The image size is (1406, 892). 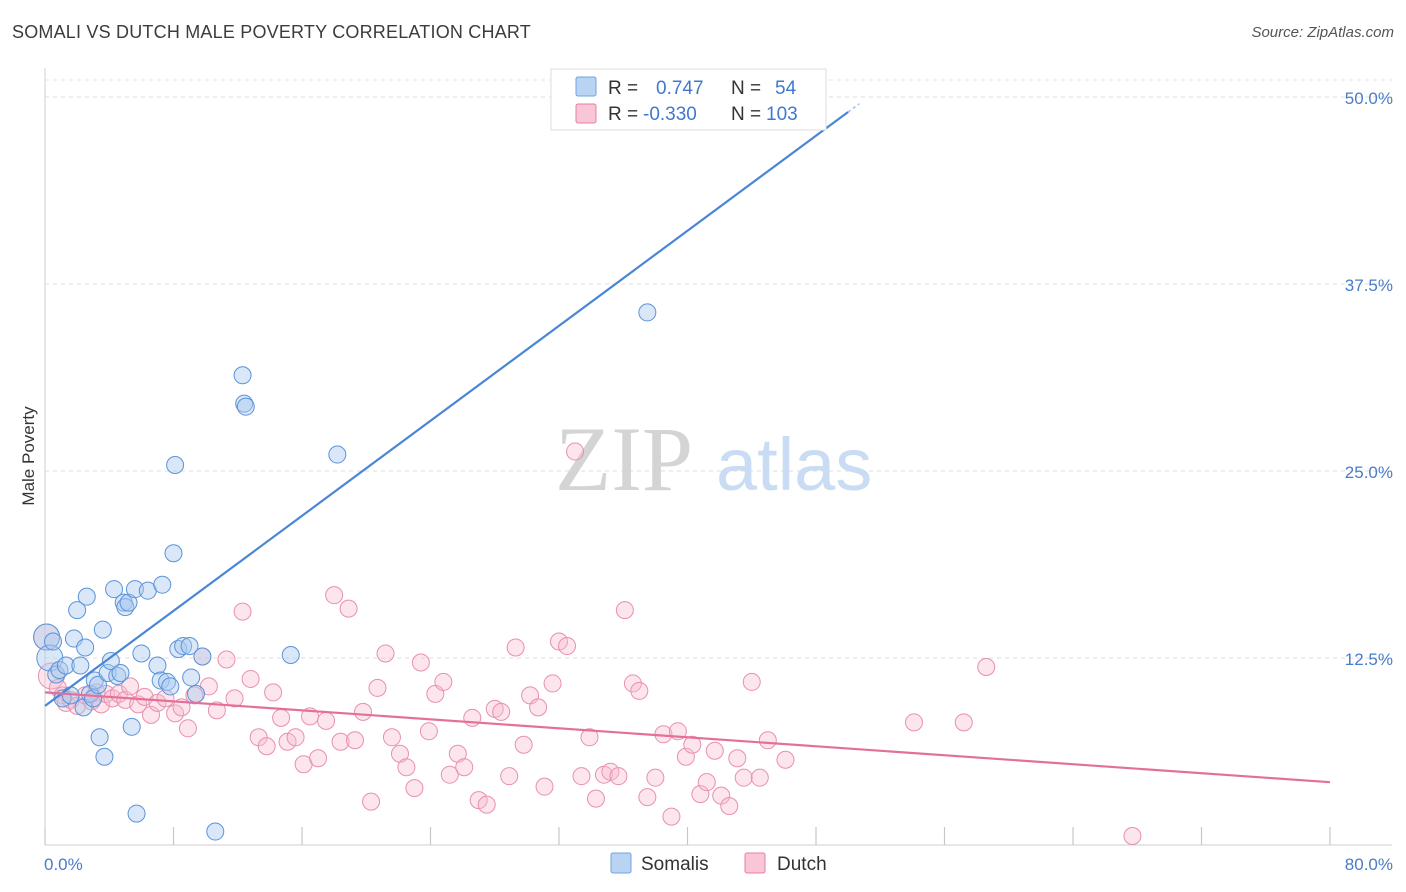 I want to click on watermark-atlas: atlas, so click(x=794, y=464).